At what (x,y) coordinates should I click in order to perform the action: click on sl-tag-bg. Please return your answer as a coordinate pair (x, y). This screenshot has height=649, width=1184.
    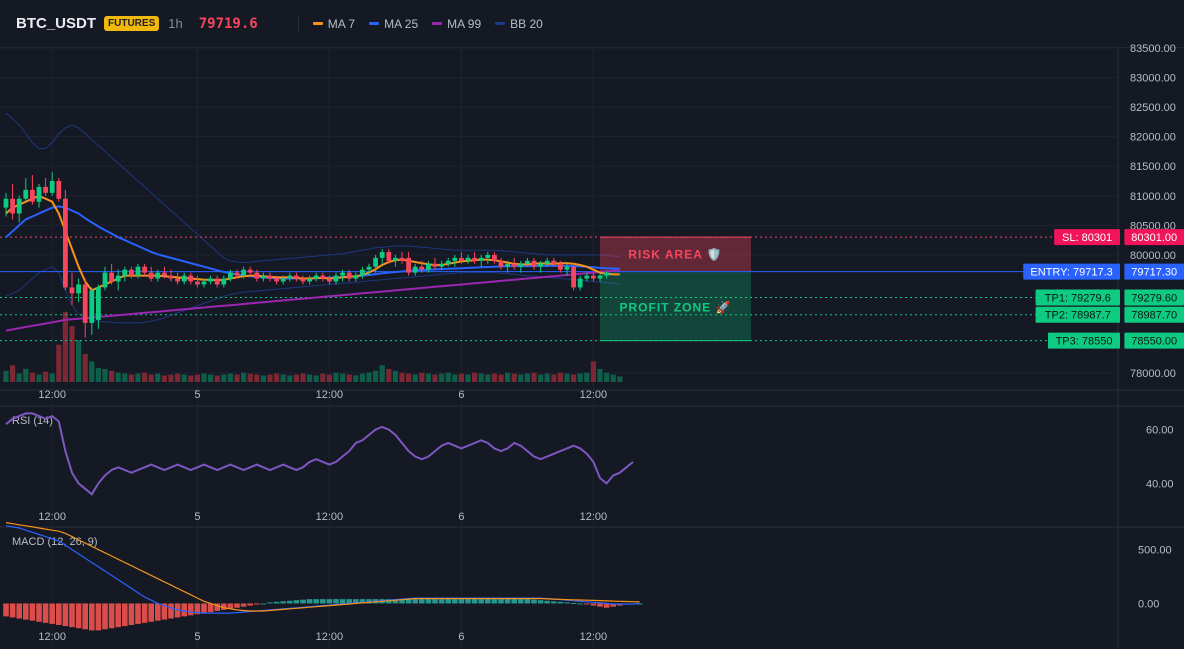
    Looking at the image, I should click on (1087, 237).